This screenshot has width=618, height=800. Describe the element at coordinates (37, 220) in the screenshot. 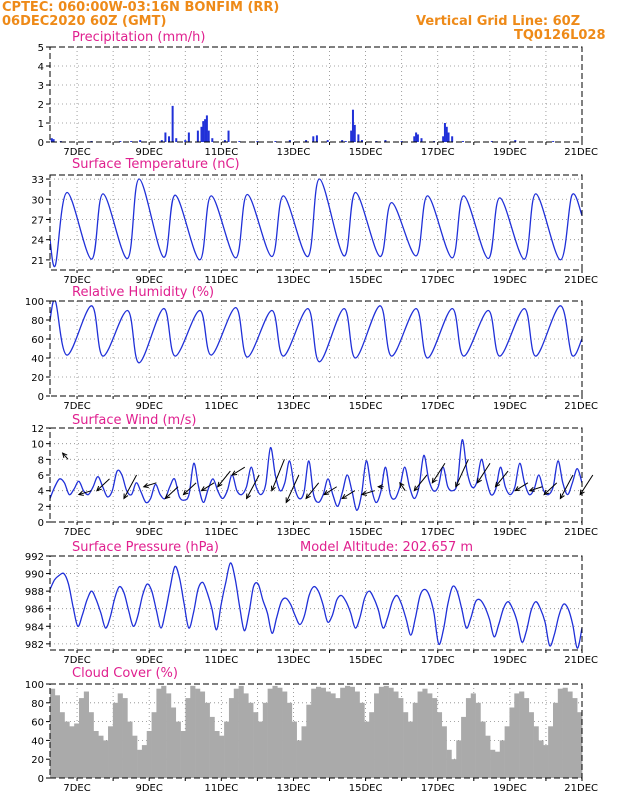

I see `y-tick-label: 27` at that location.